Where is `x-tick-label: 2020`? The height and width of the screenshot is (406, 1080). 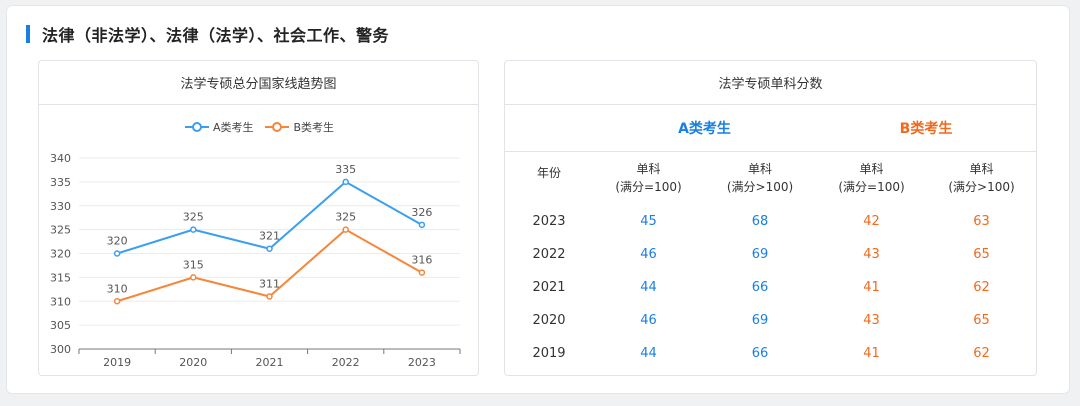
x-tick-label: 2020 is located at coordinates (193, 362).